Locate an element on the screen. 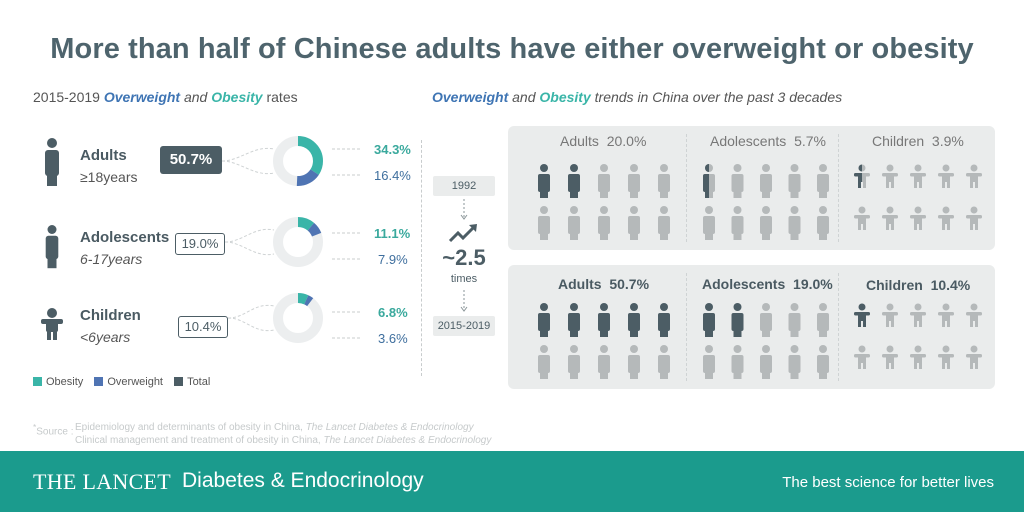 This screenshot has width=1024, height=512. total-badge-adolescents: 19.0% is located at coordinates (200, 244).